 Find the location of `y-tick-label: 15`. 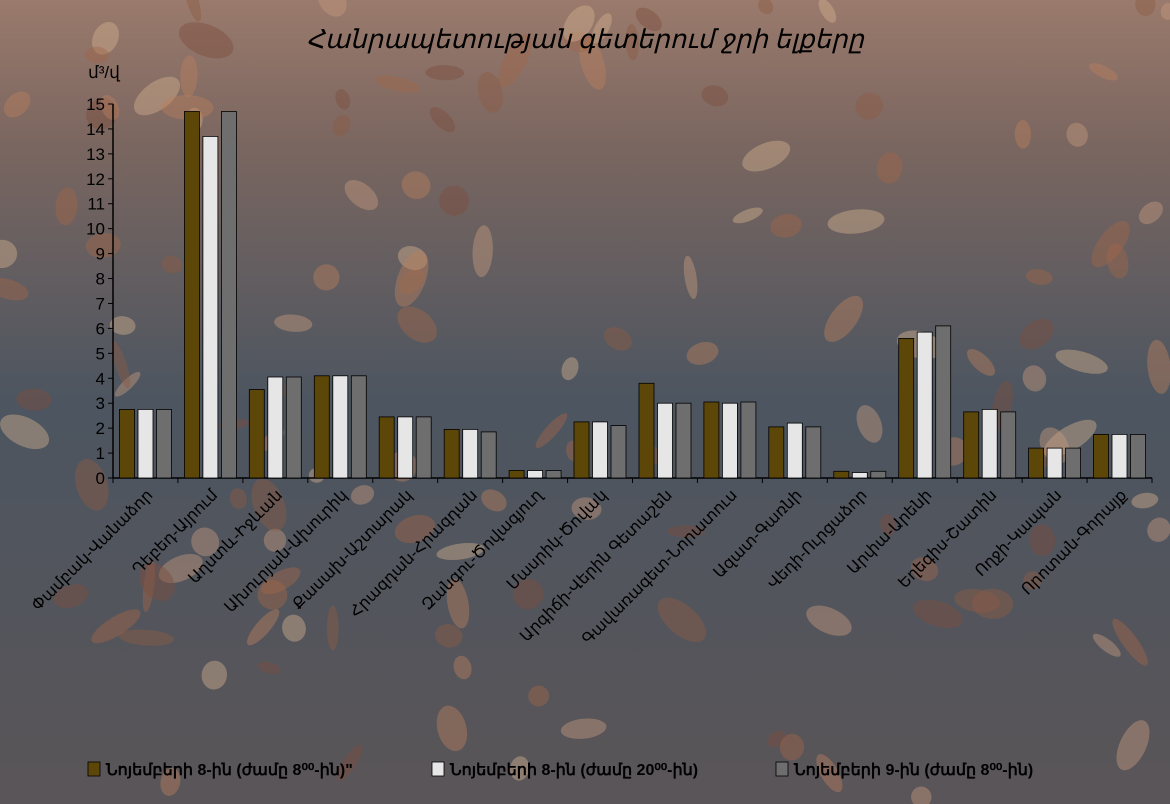

y-tick-label: 15 is located at coordinates (95, 104).